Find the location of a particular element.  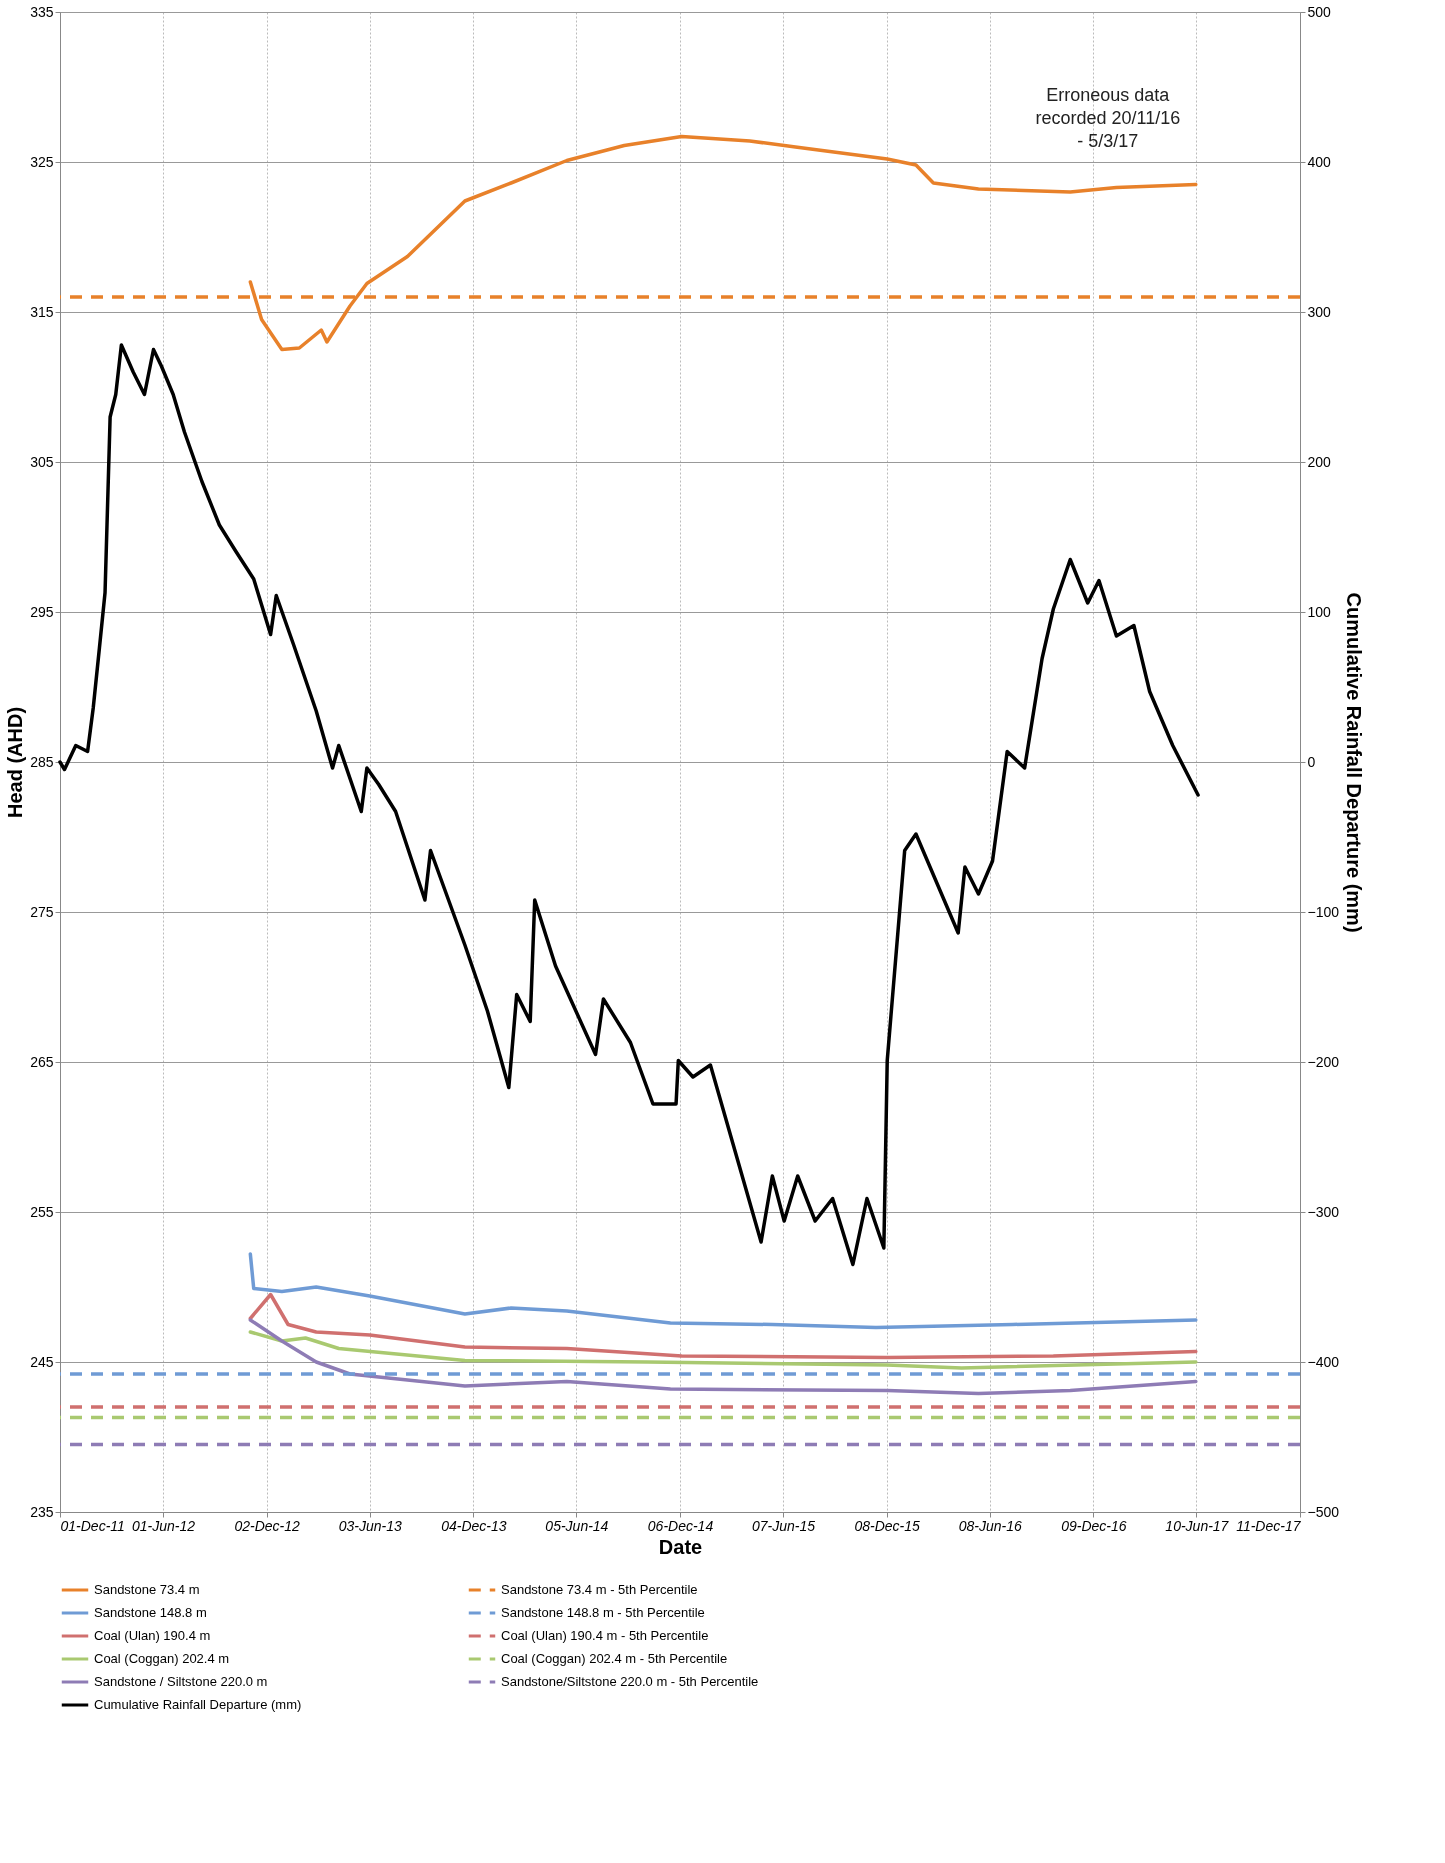

legend-label: Sandstone 73.4 m - 5th Percentile is located at coordinates (599, 1589).